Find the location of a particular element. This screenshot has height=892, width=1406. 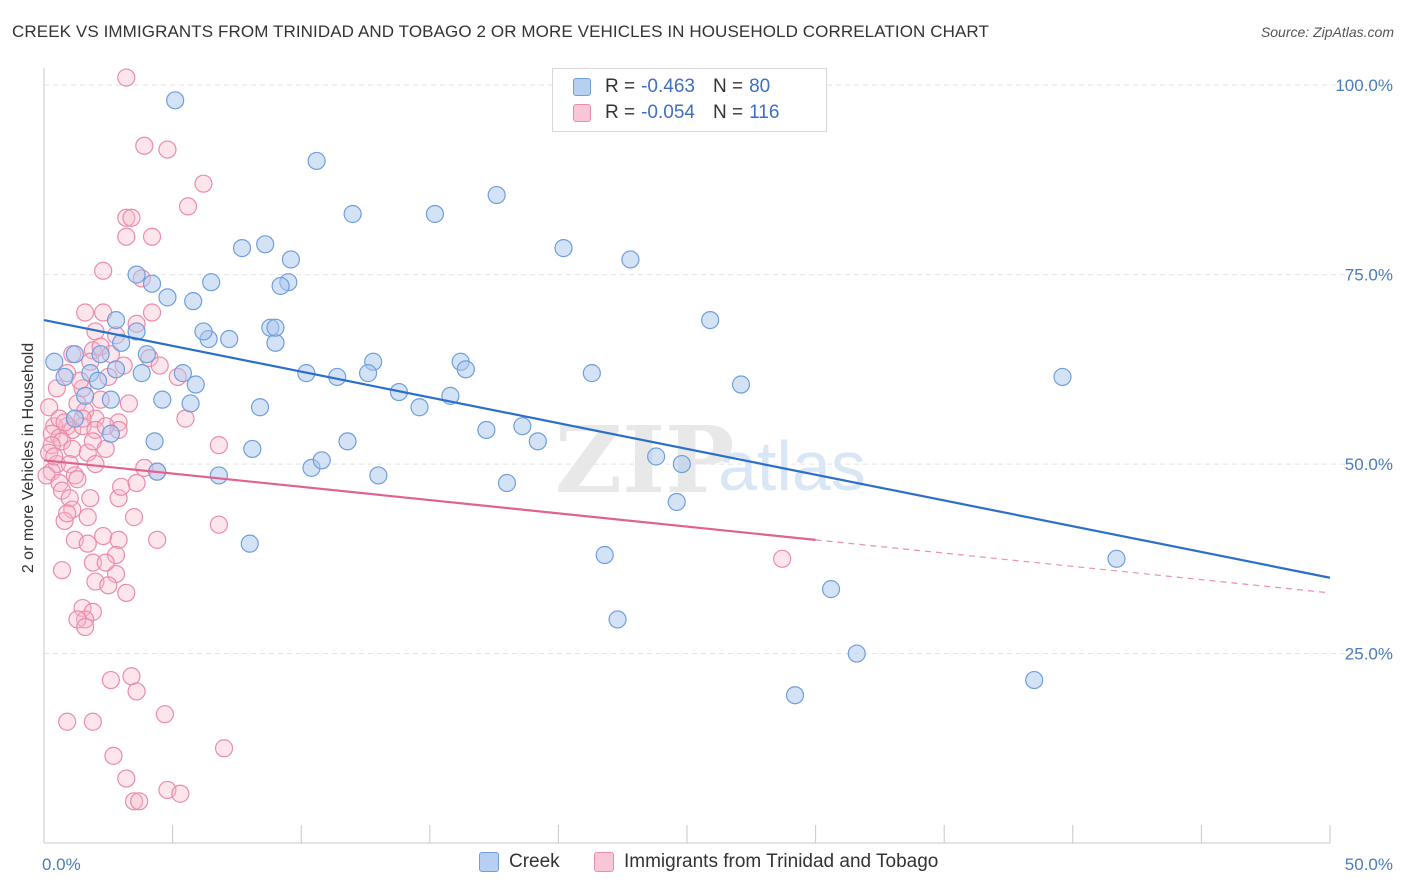

y-tick-label: 100.0% is located at coordinates (1364, 85).